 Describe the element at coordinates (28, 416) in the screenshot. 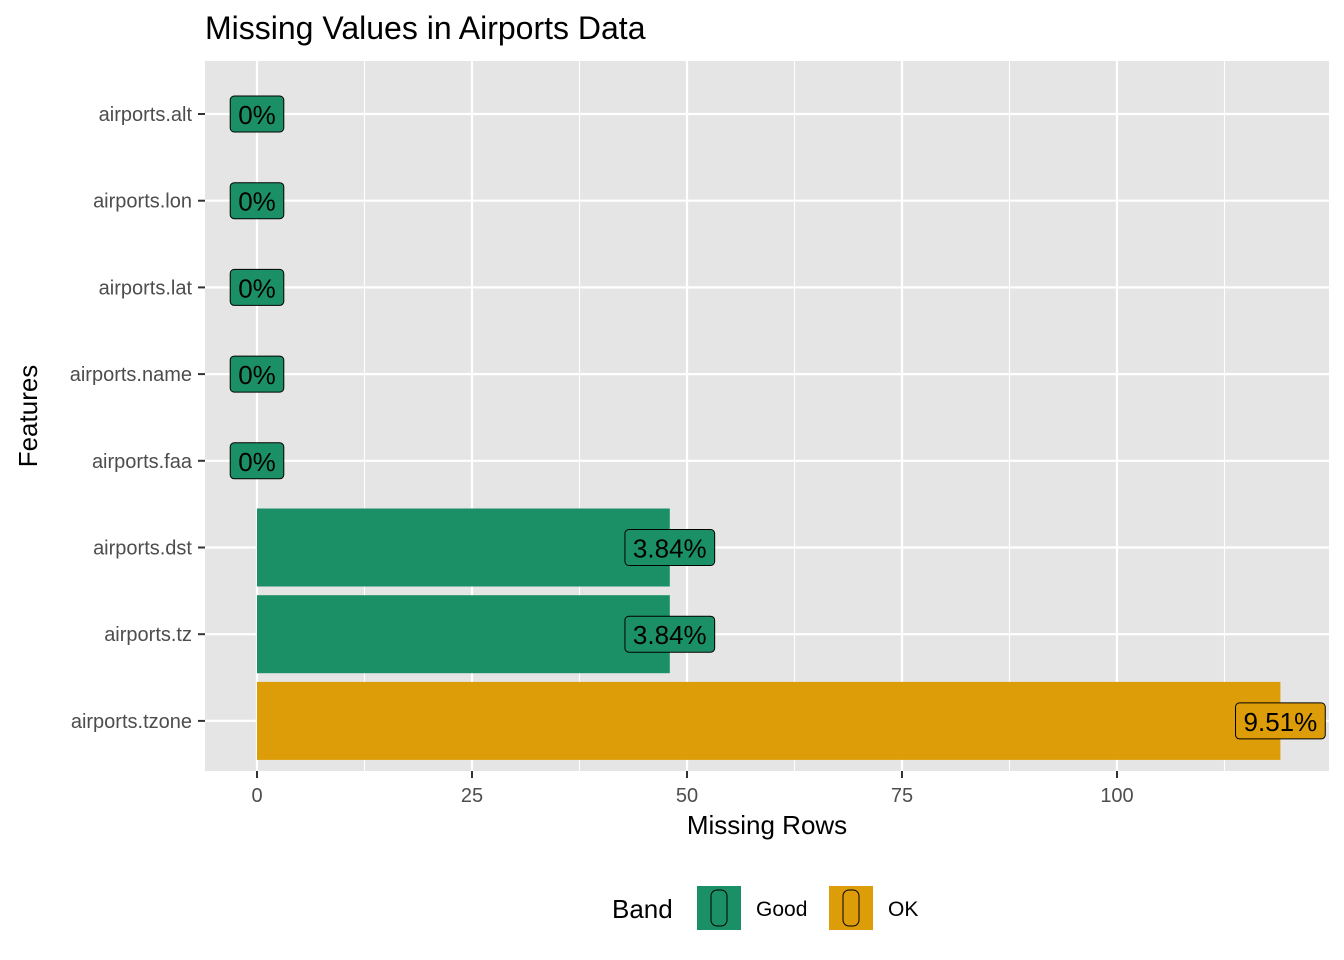

I see `y-axis-title: Features` at that location.